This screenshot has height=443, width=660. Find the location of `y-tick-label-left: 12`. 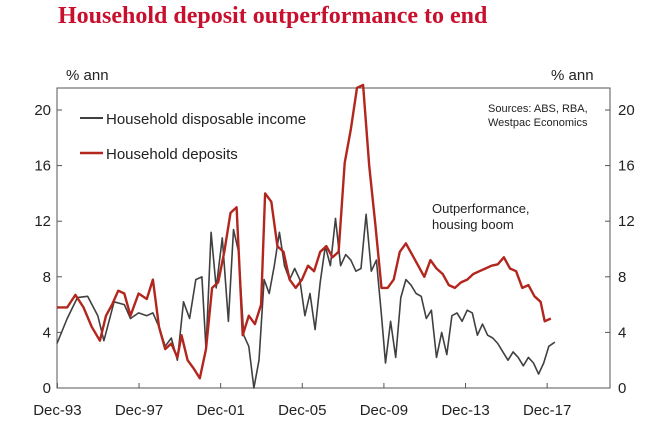

y-tick-label-left: 12 is located at coordinates (42, 221).